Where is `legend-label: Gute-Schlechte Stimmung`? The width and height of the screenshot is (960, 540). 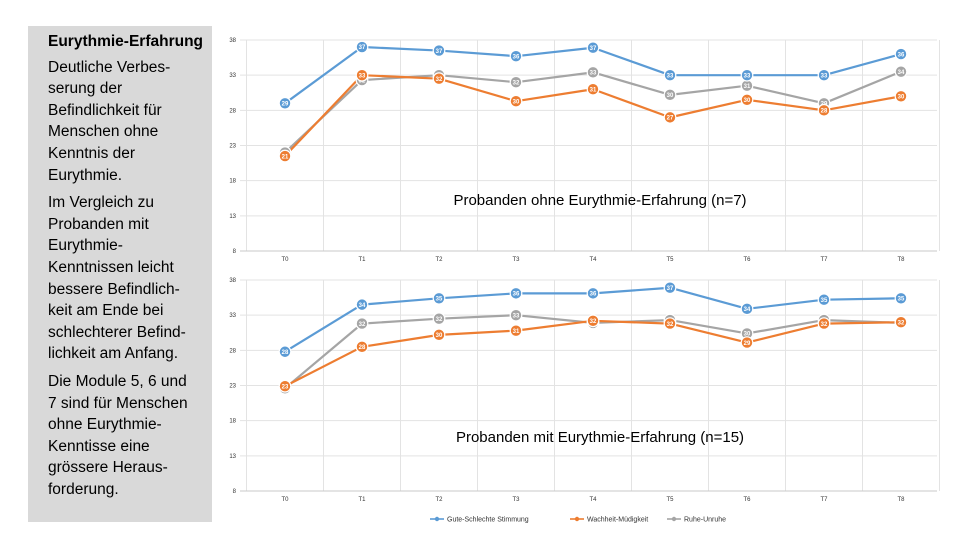
legend-label: Gute-Schlechte Stimmung is located at coordinates (488, 519).